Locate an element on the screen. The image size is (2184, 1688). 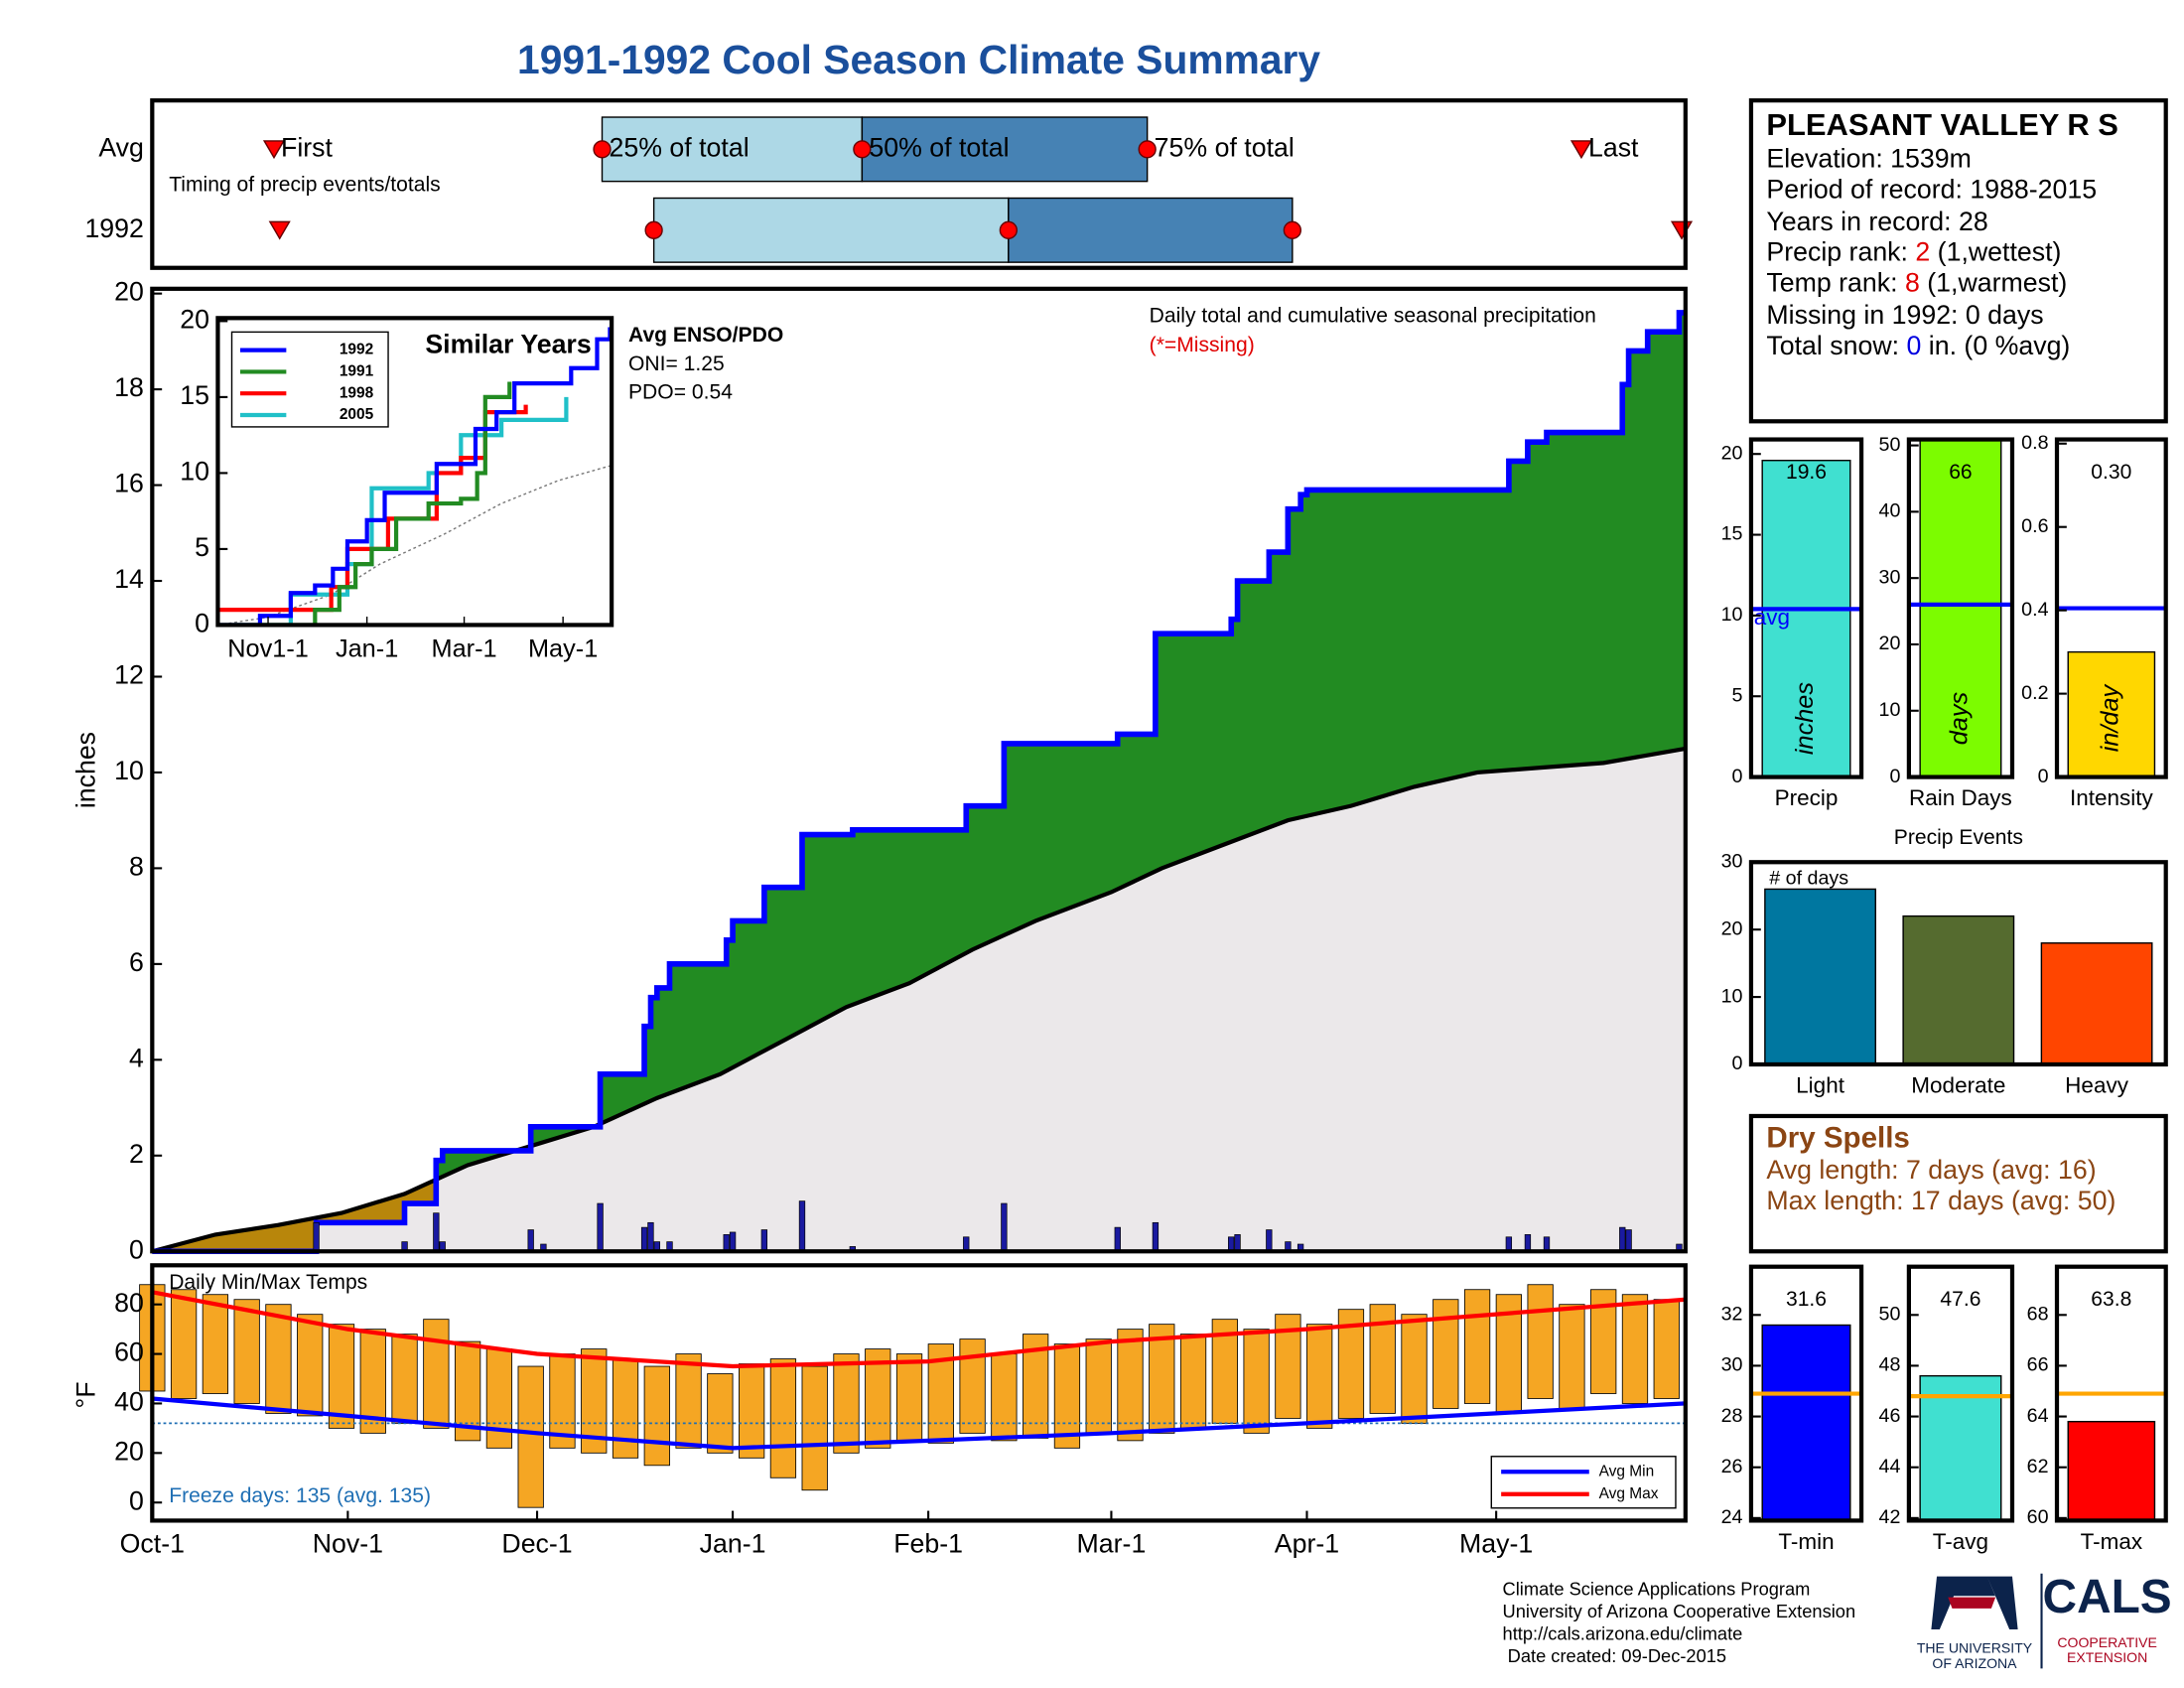
y-tick-label: 5 is located at coordinates (1737, 695).